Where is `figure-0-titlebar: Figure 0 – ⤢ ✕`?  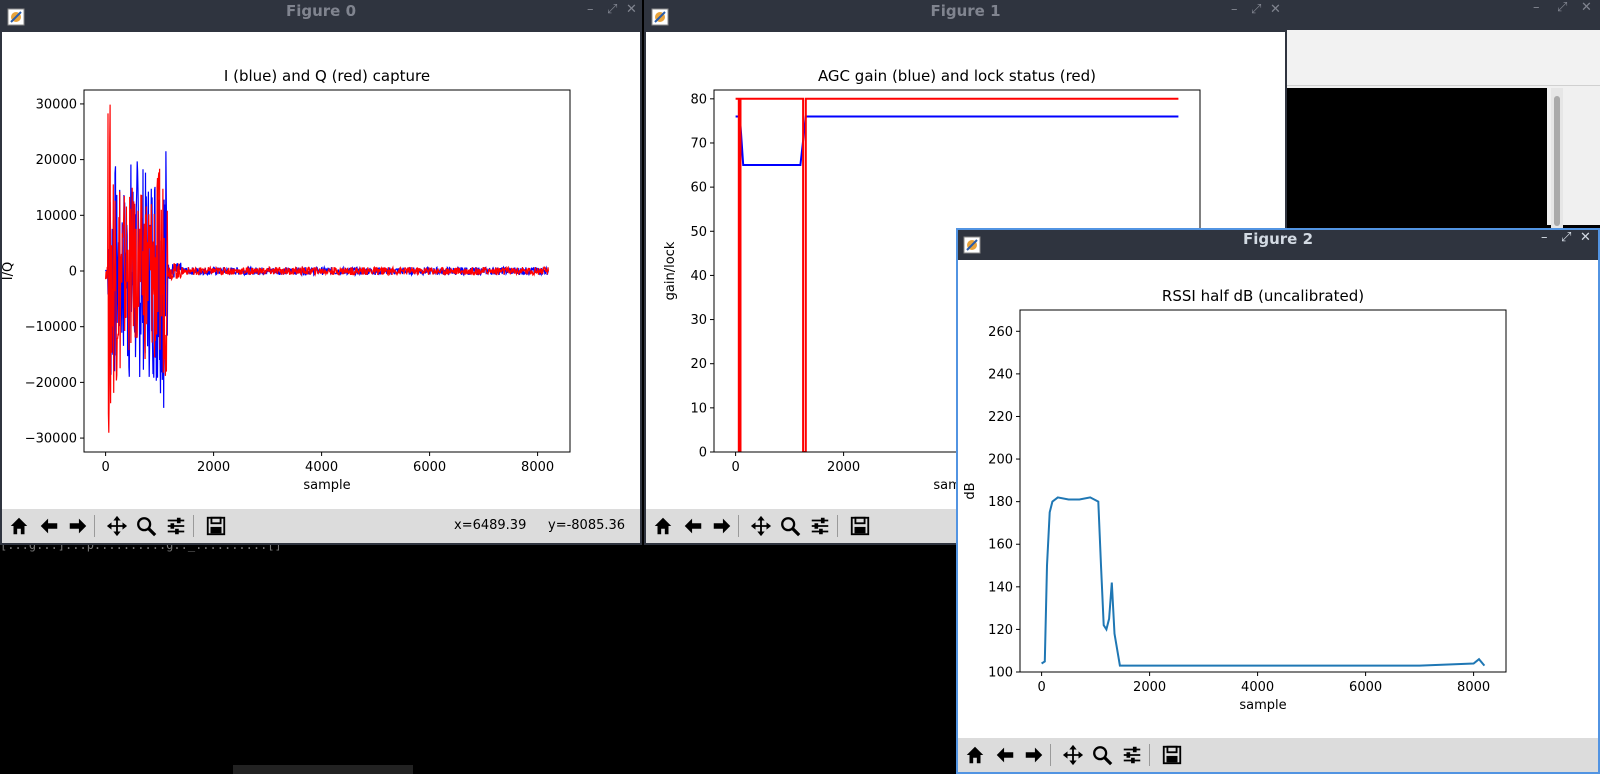
figure-0-titlebar: Figure 0 – ⤢ ✕ is located at coordinates (321, 17).